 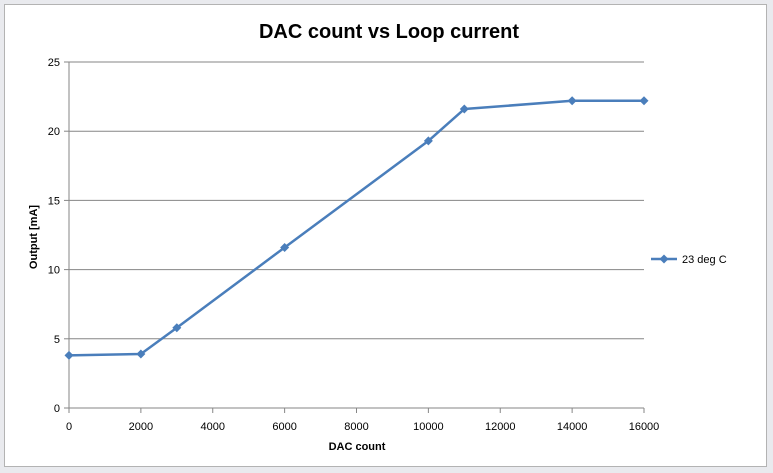 I want to click on x-tick-labels: 0 2000 4000 6000 8000 10000 12000 14000 16000, so click(x=362, y=427).